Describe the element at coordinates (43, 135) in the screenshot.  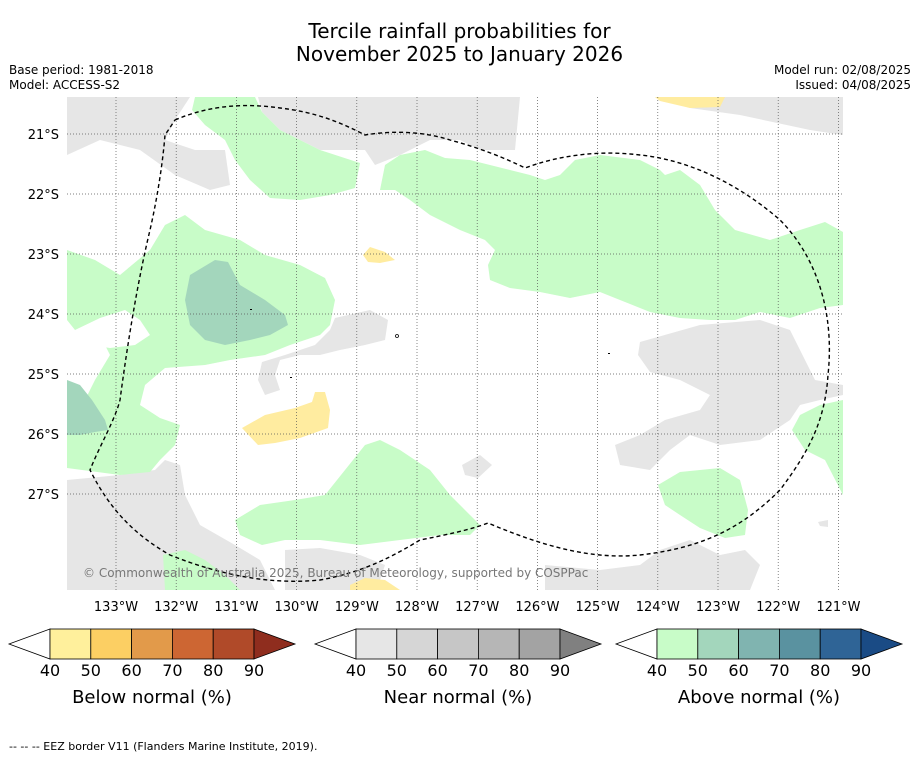
I see `latitude-label: 21°S` at that location.